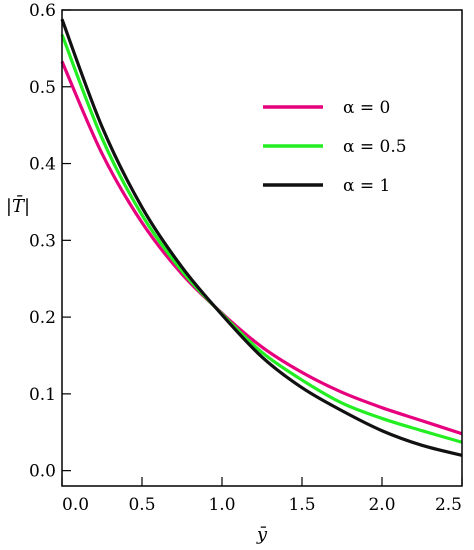  What do you see at coordinates (75, 505) in the screenshot?
I see `x-tick-label: 0.0` at bounding box center [75, 505].